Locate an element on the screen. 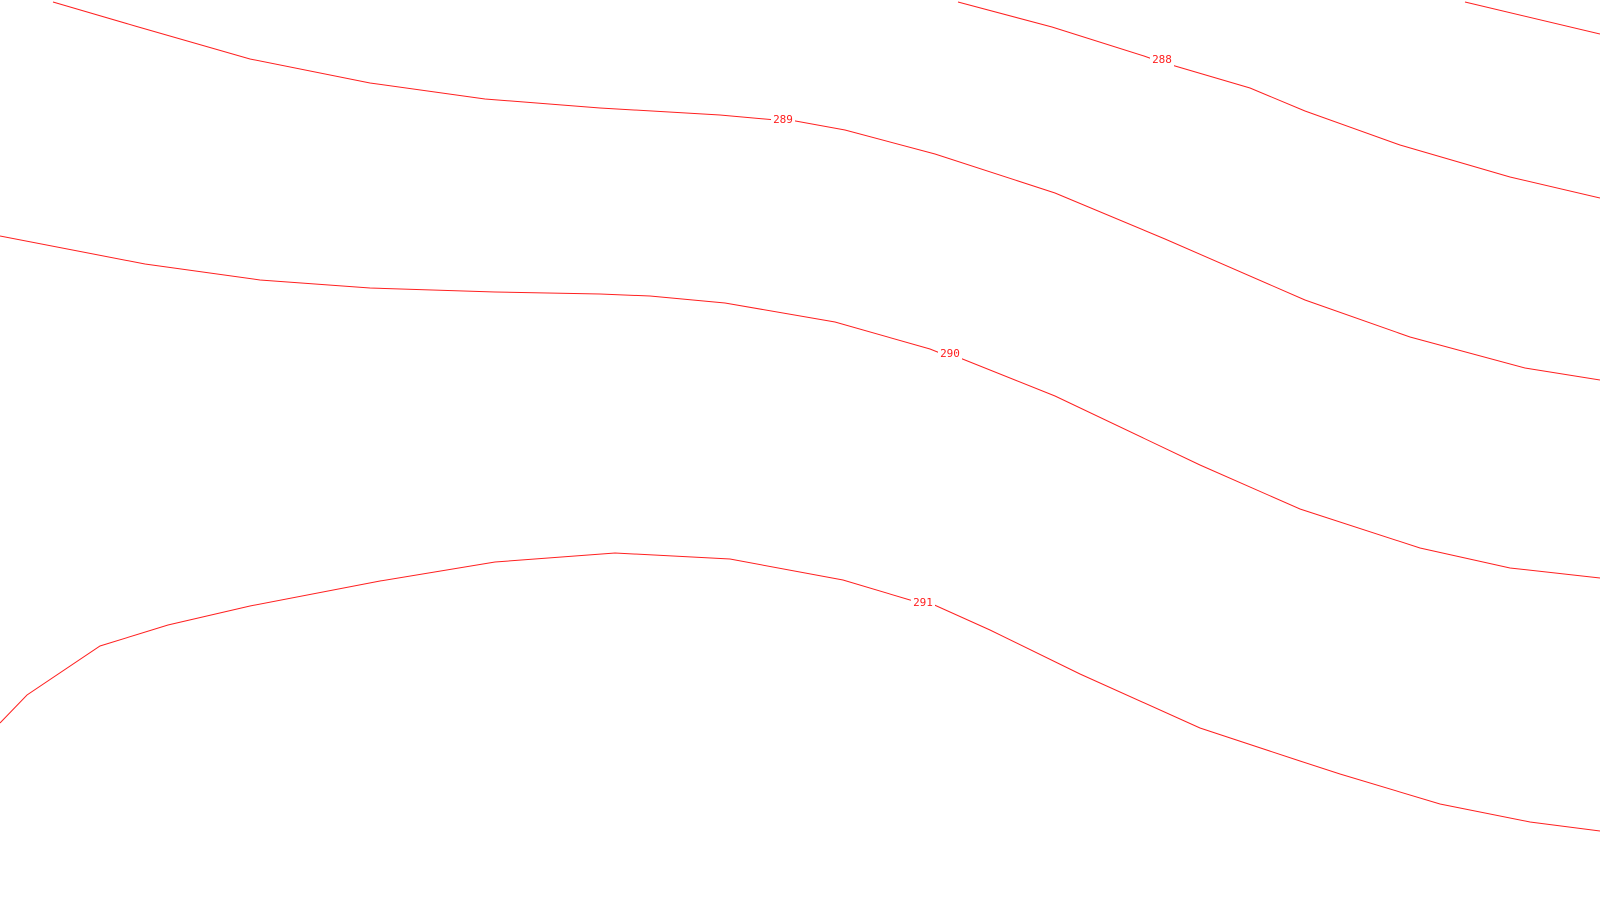  contour-line-edge is located at coordinates (1532, 18).